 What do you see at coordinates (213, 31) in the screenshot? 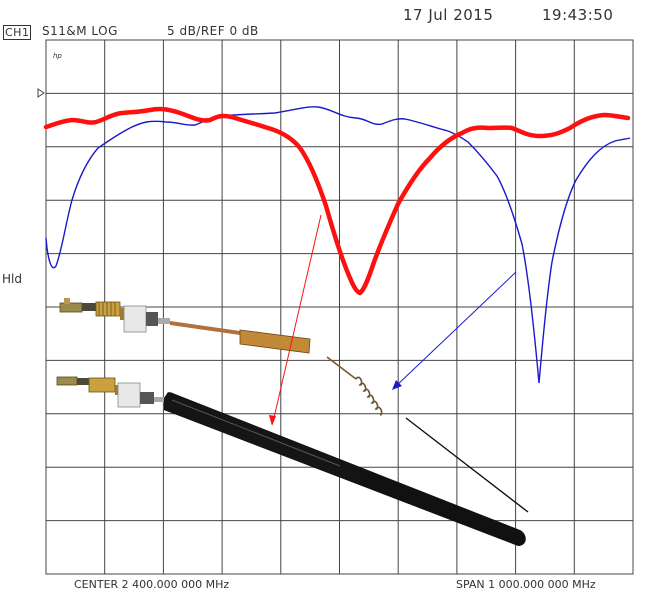
I see `scale-label: 5 dB/REF 0 dB` at bounding box center [213, 31].